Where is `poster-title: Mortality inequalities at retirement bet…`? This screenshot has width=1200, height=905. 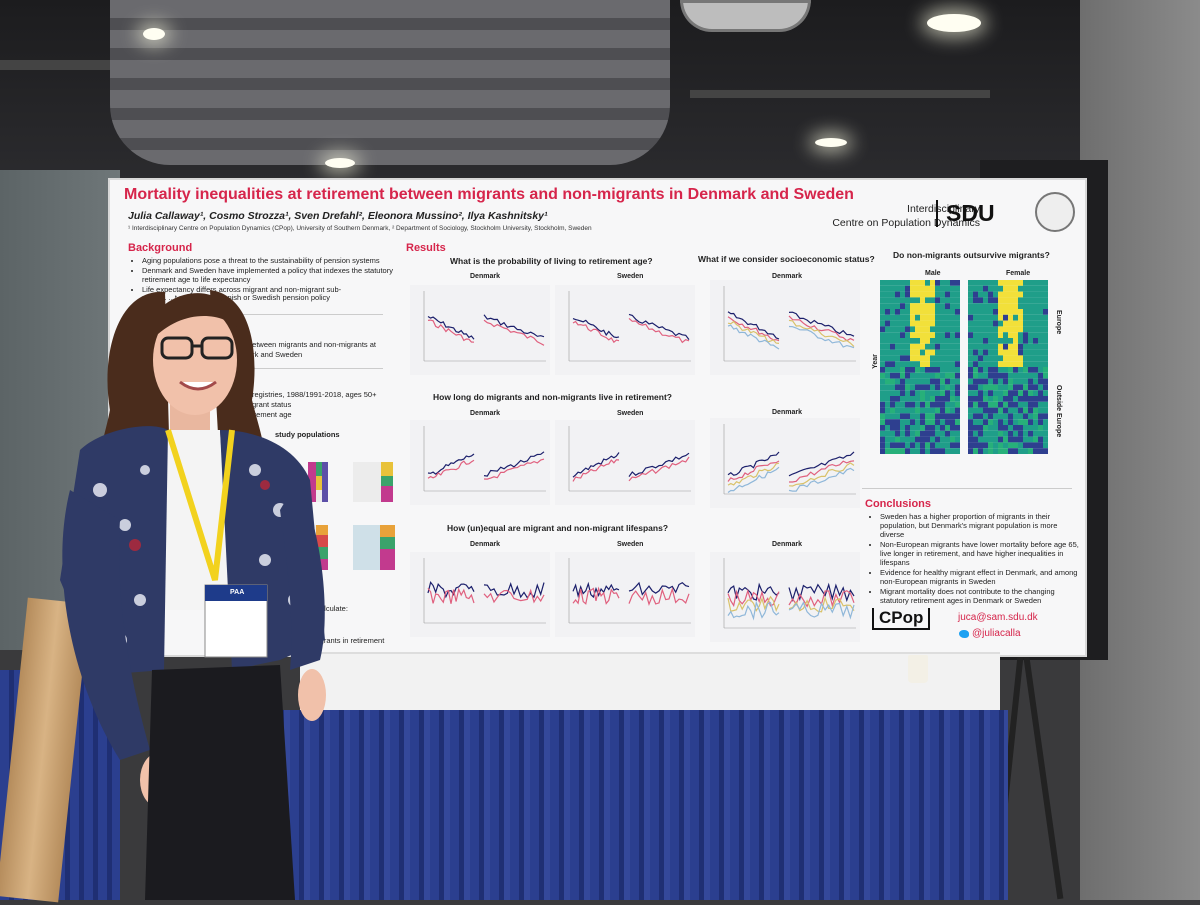
poster-title: Mortality inequalities at retirement bet… is located at coordinates (489, 194).